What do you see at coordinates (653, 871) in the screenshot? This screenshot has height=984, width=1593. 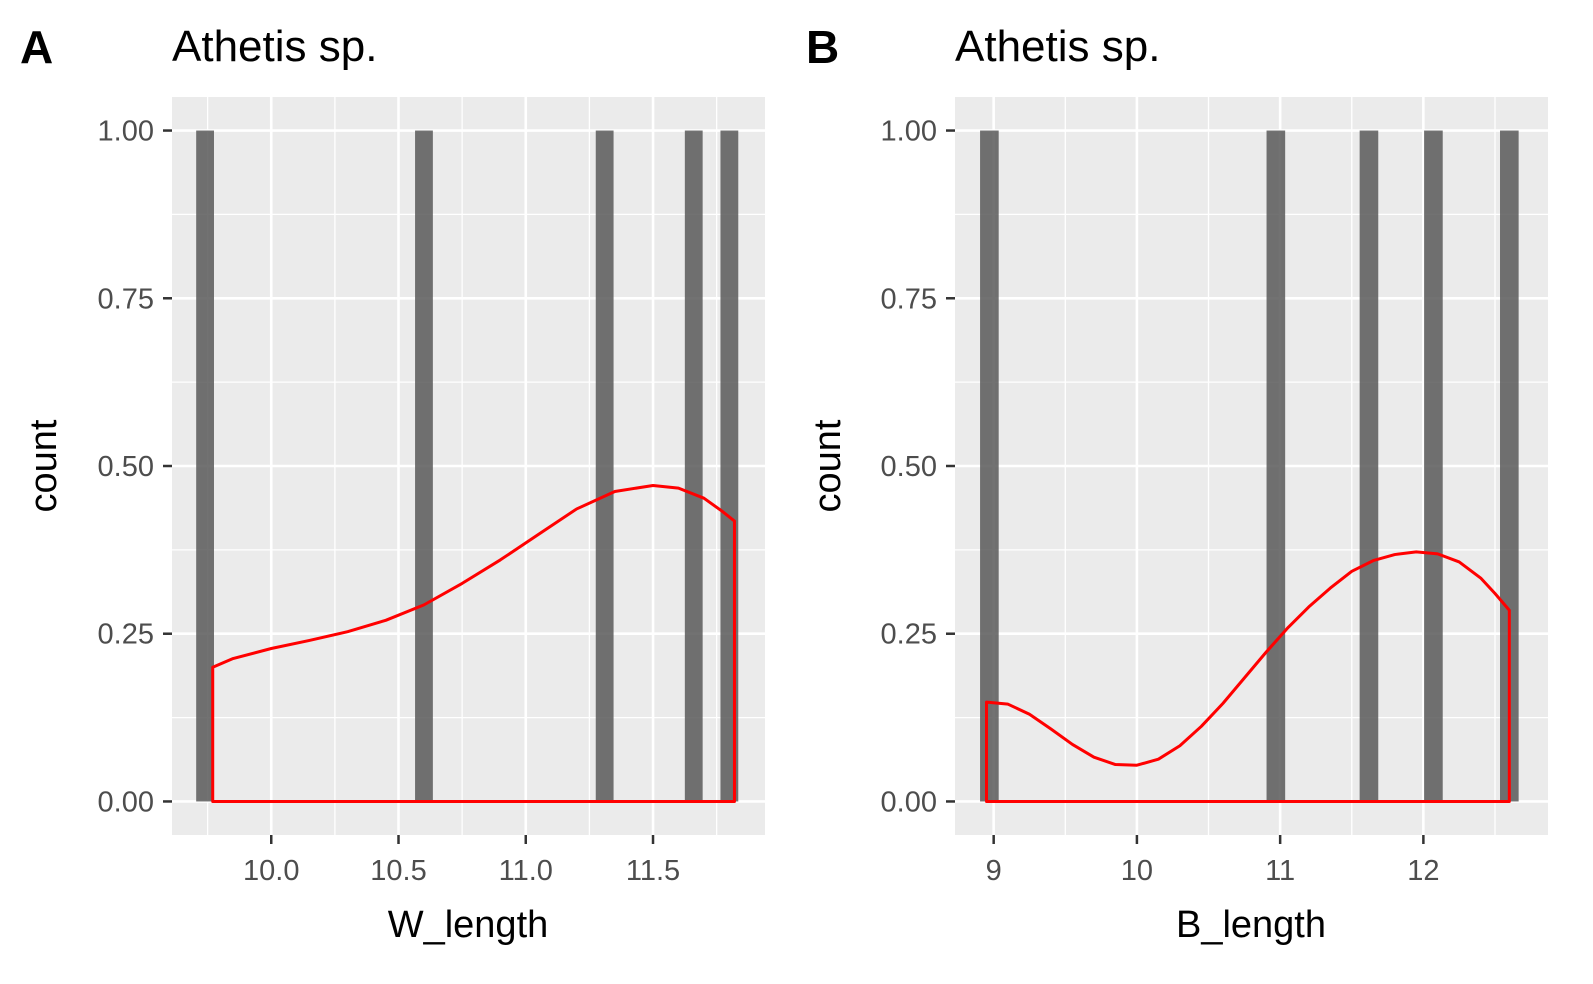 I see `x-tick-label: 11.5` at bounding box center [653, 871].